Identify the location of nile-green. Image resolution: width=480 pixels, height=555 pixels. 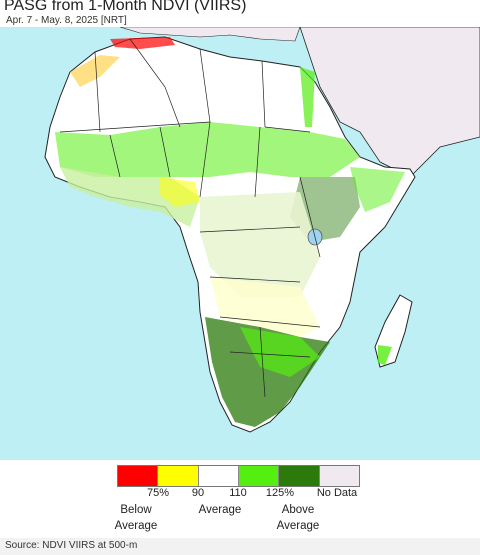
(307, 97).